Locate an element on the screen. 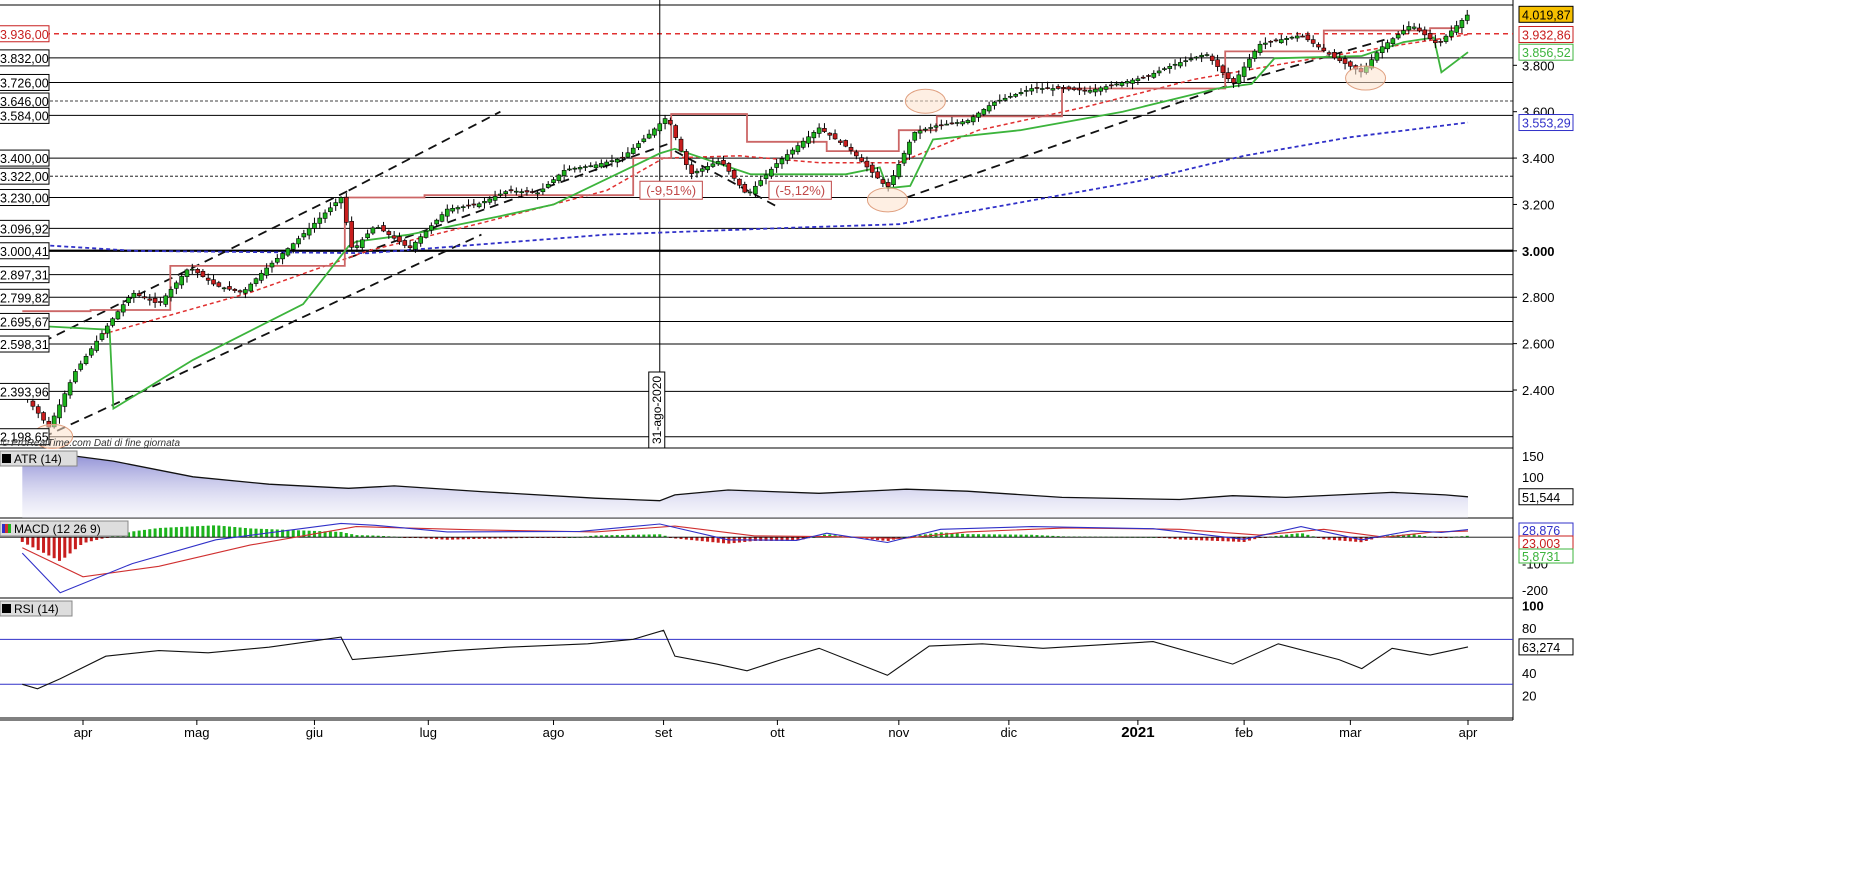 This screenshot has height=881, width=1873. trendline is located at coordinates (255, 339).